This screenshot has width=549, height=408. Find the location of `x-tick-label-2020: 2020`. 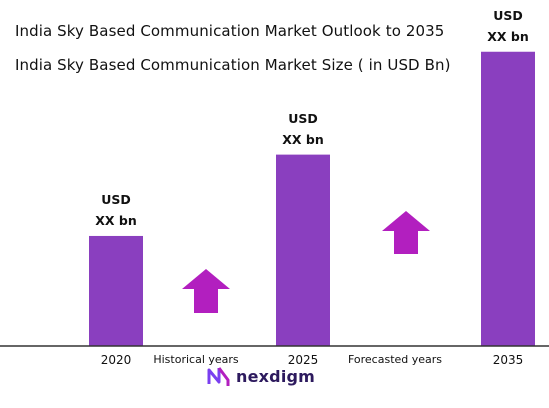

x-tick-label-2020: 2020 is located at coordinates (116, 360).